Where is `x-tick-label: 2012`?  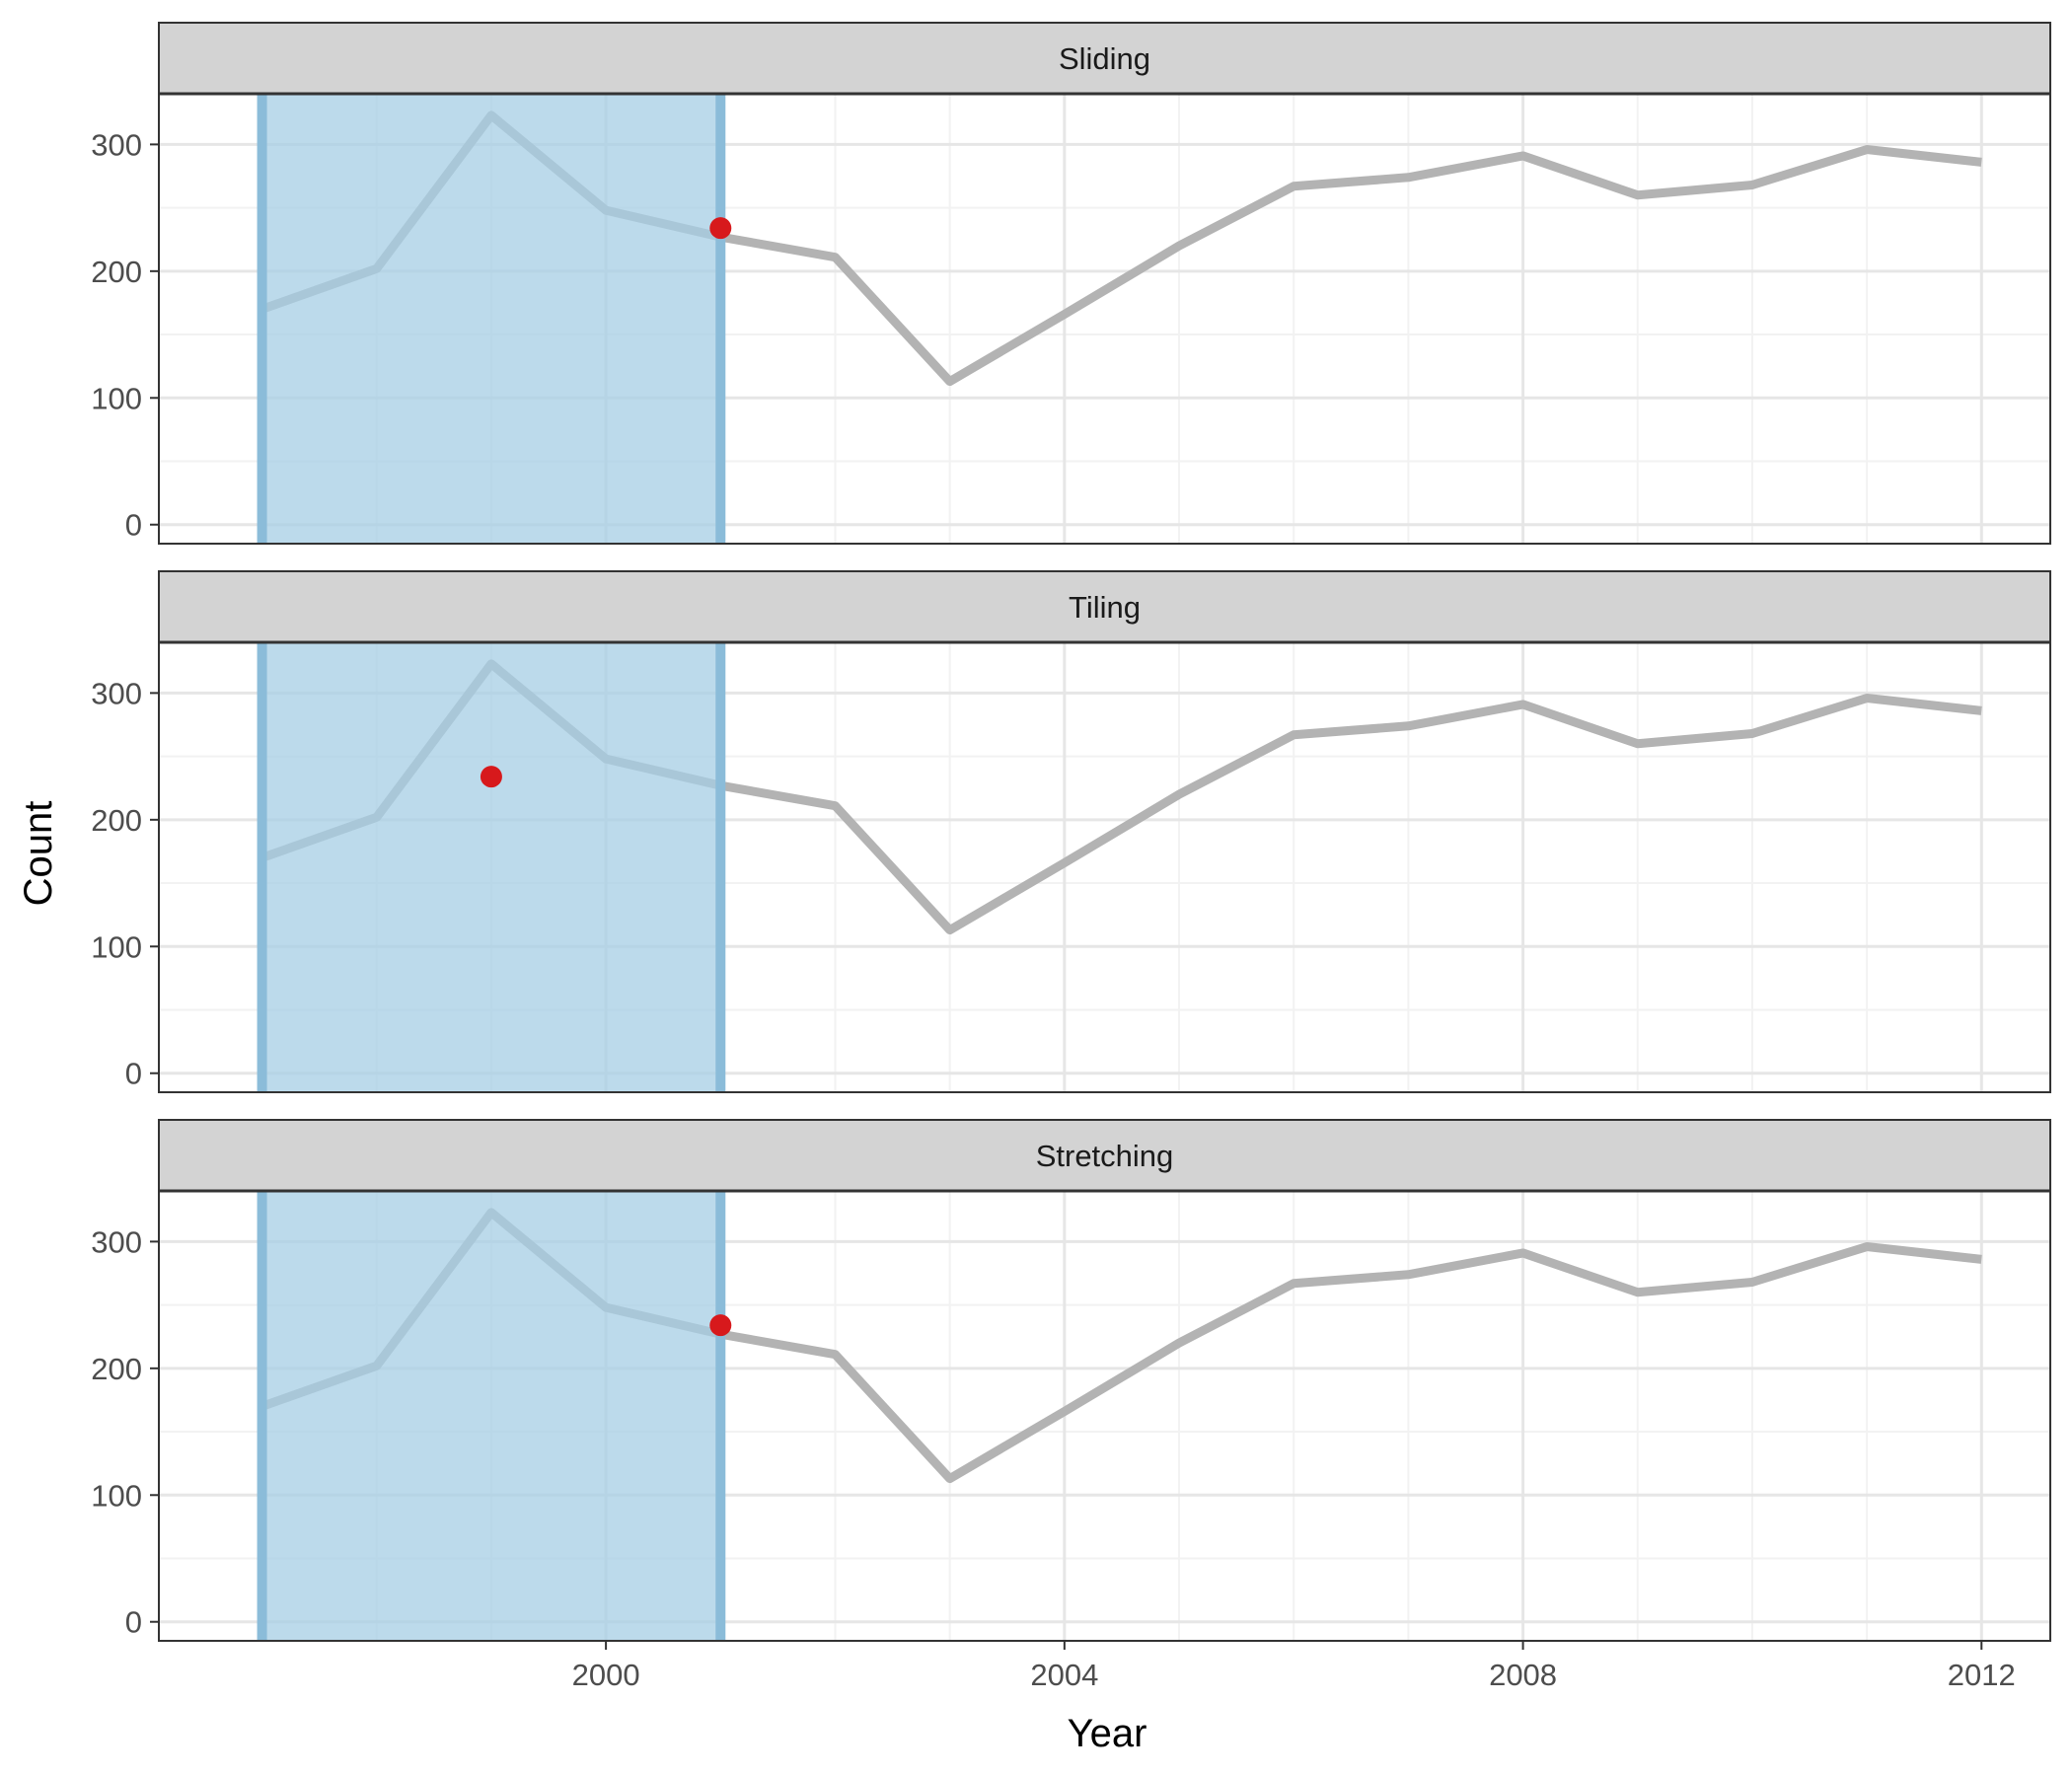
x-tick-label: 2012 is located at coordinates (1982, 1675).